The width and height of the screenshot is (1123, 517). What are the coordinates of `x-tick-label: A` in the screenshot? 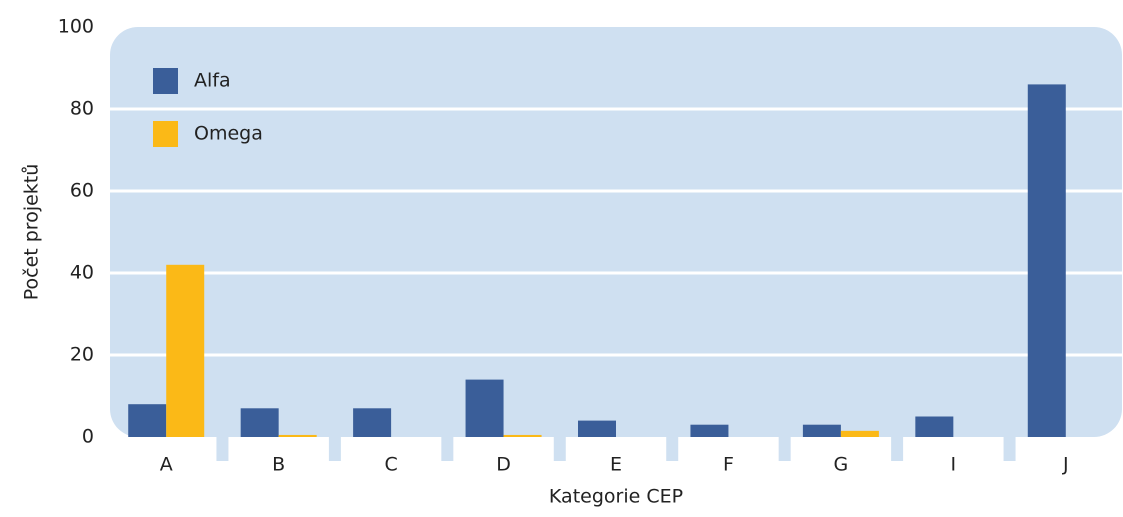 It's located at (166, 465).